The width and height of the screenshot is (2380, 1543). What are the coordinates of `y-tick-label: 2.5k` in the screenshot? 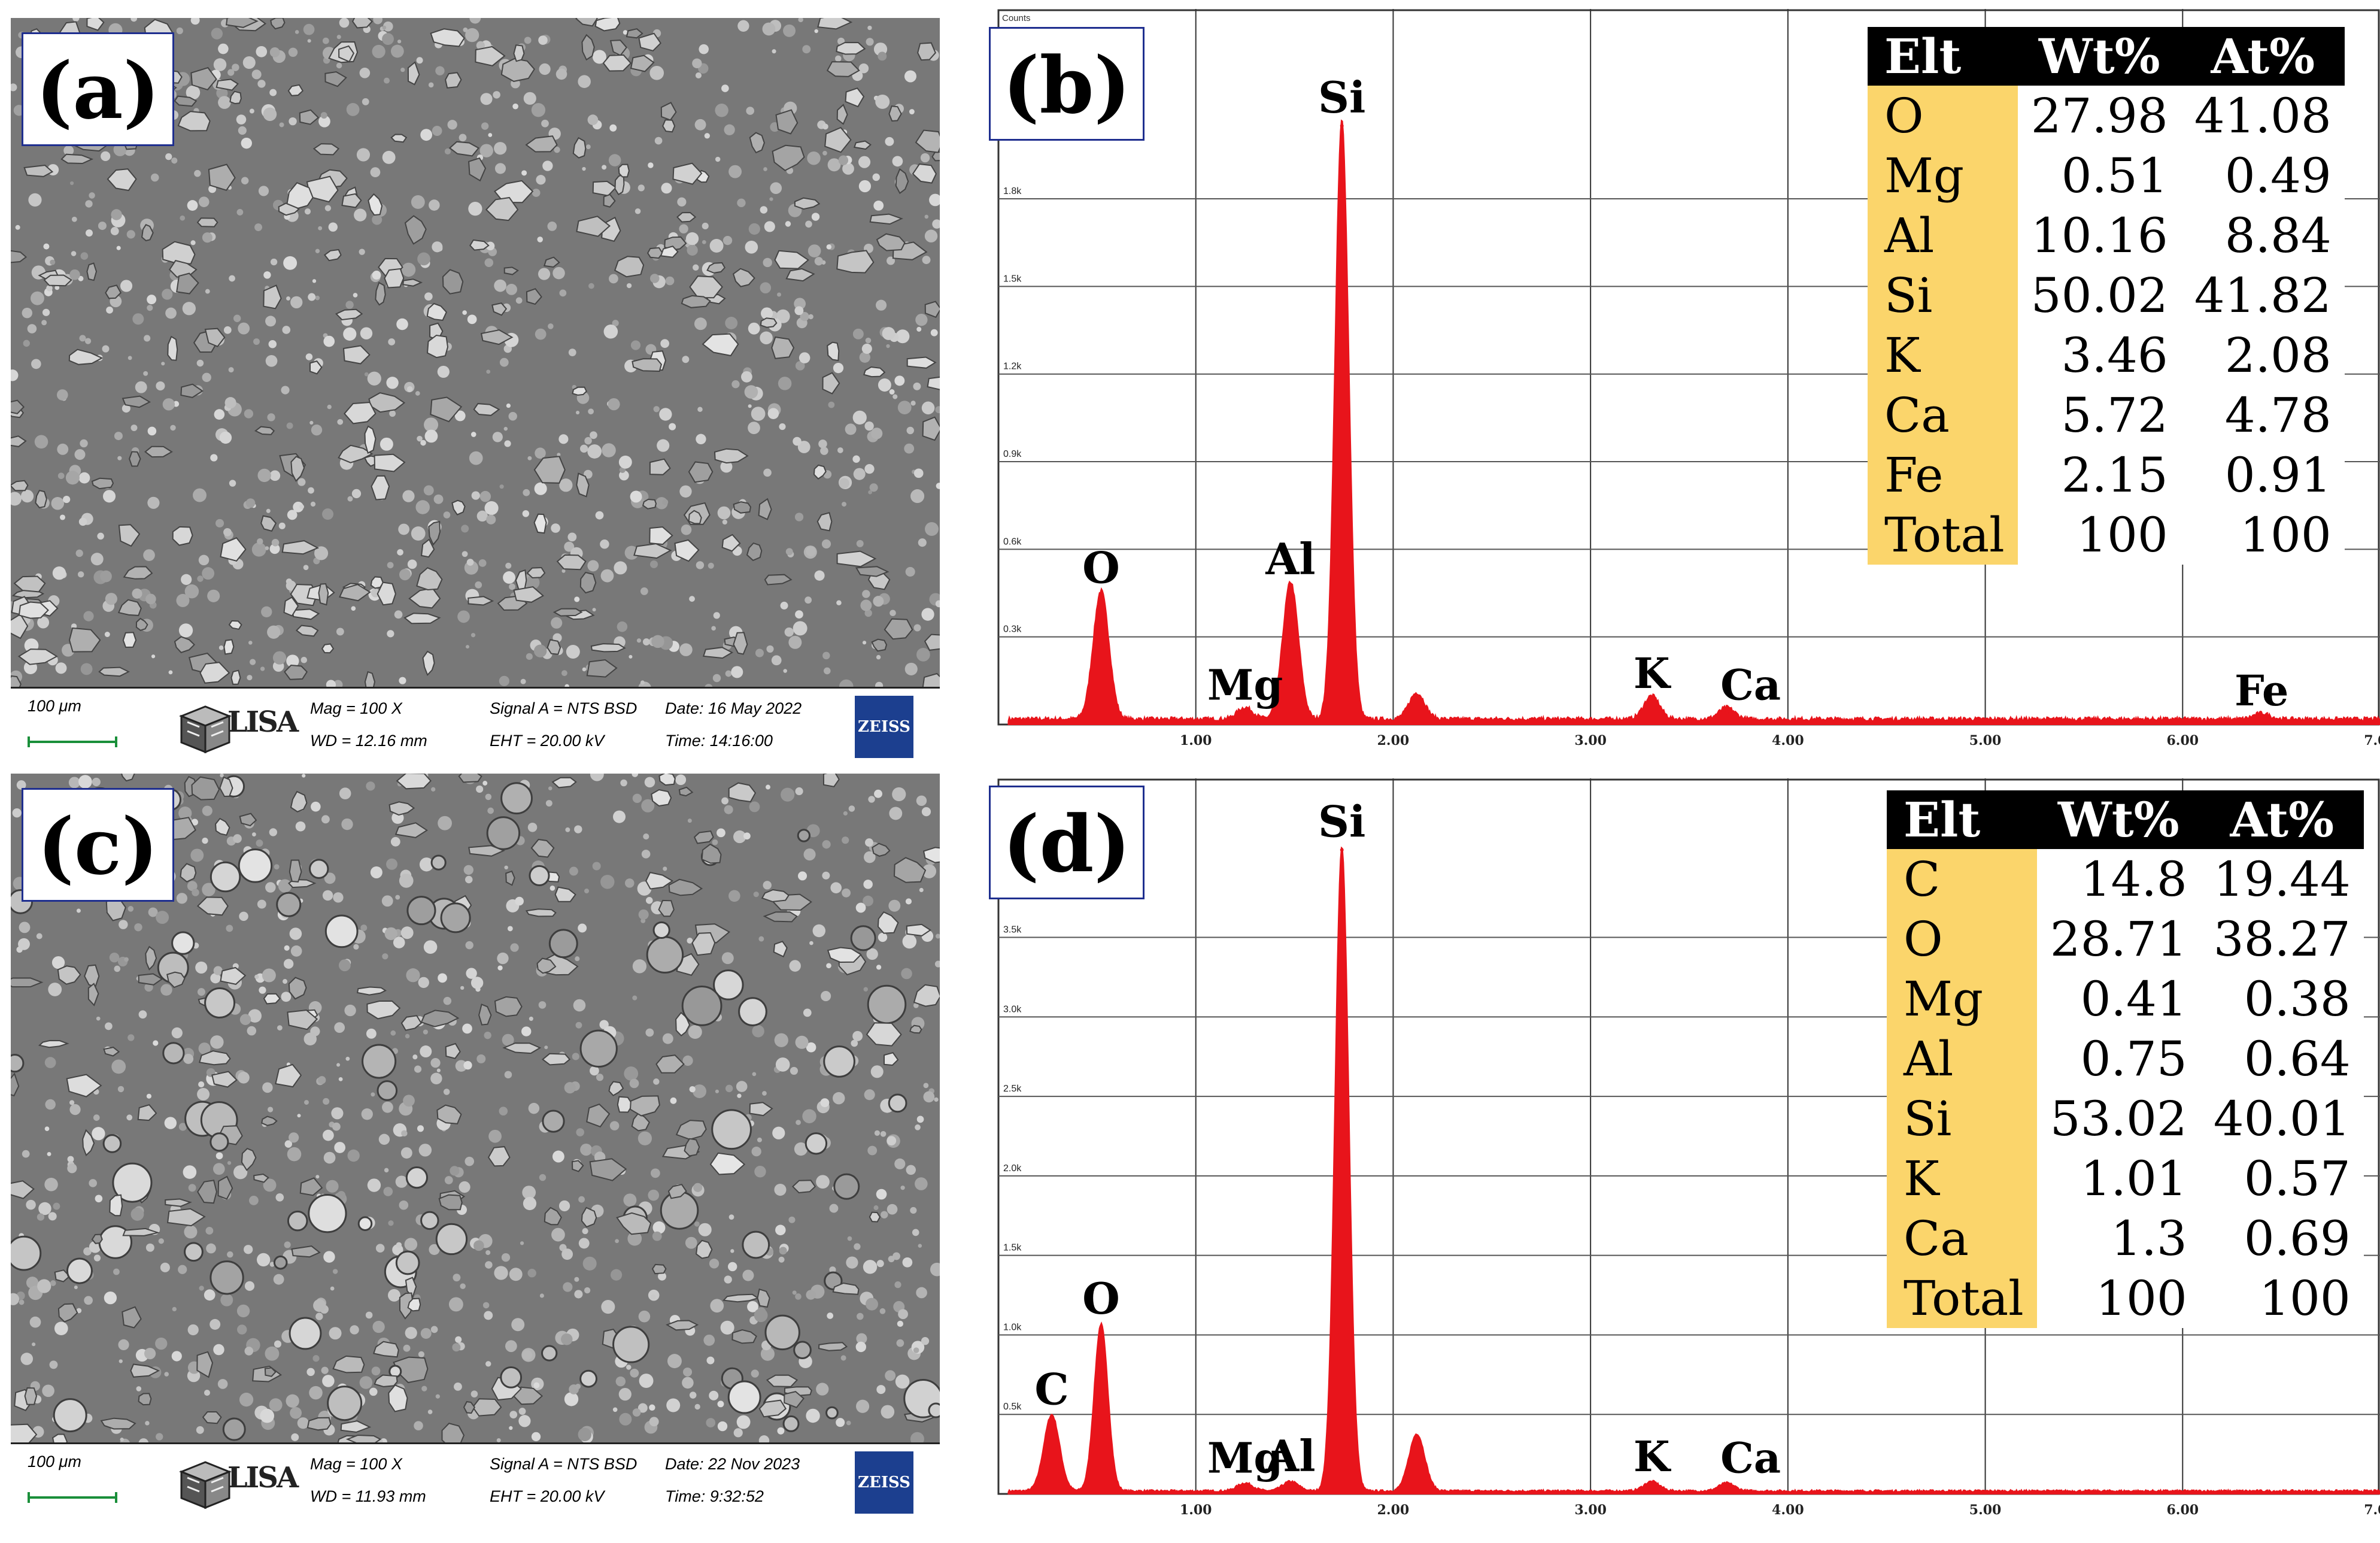 It's located at (1012, 1089).